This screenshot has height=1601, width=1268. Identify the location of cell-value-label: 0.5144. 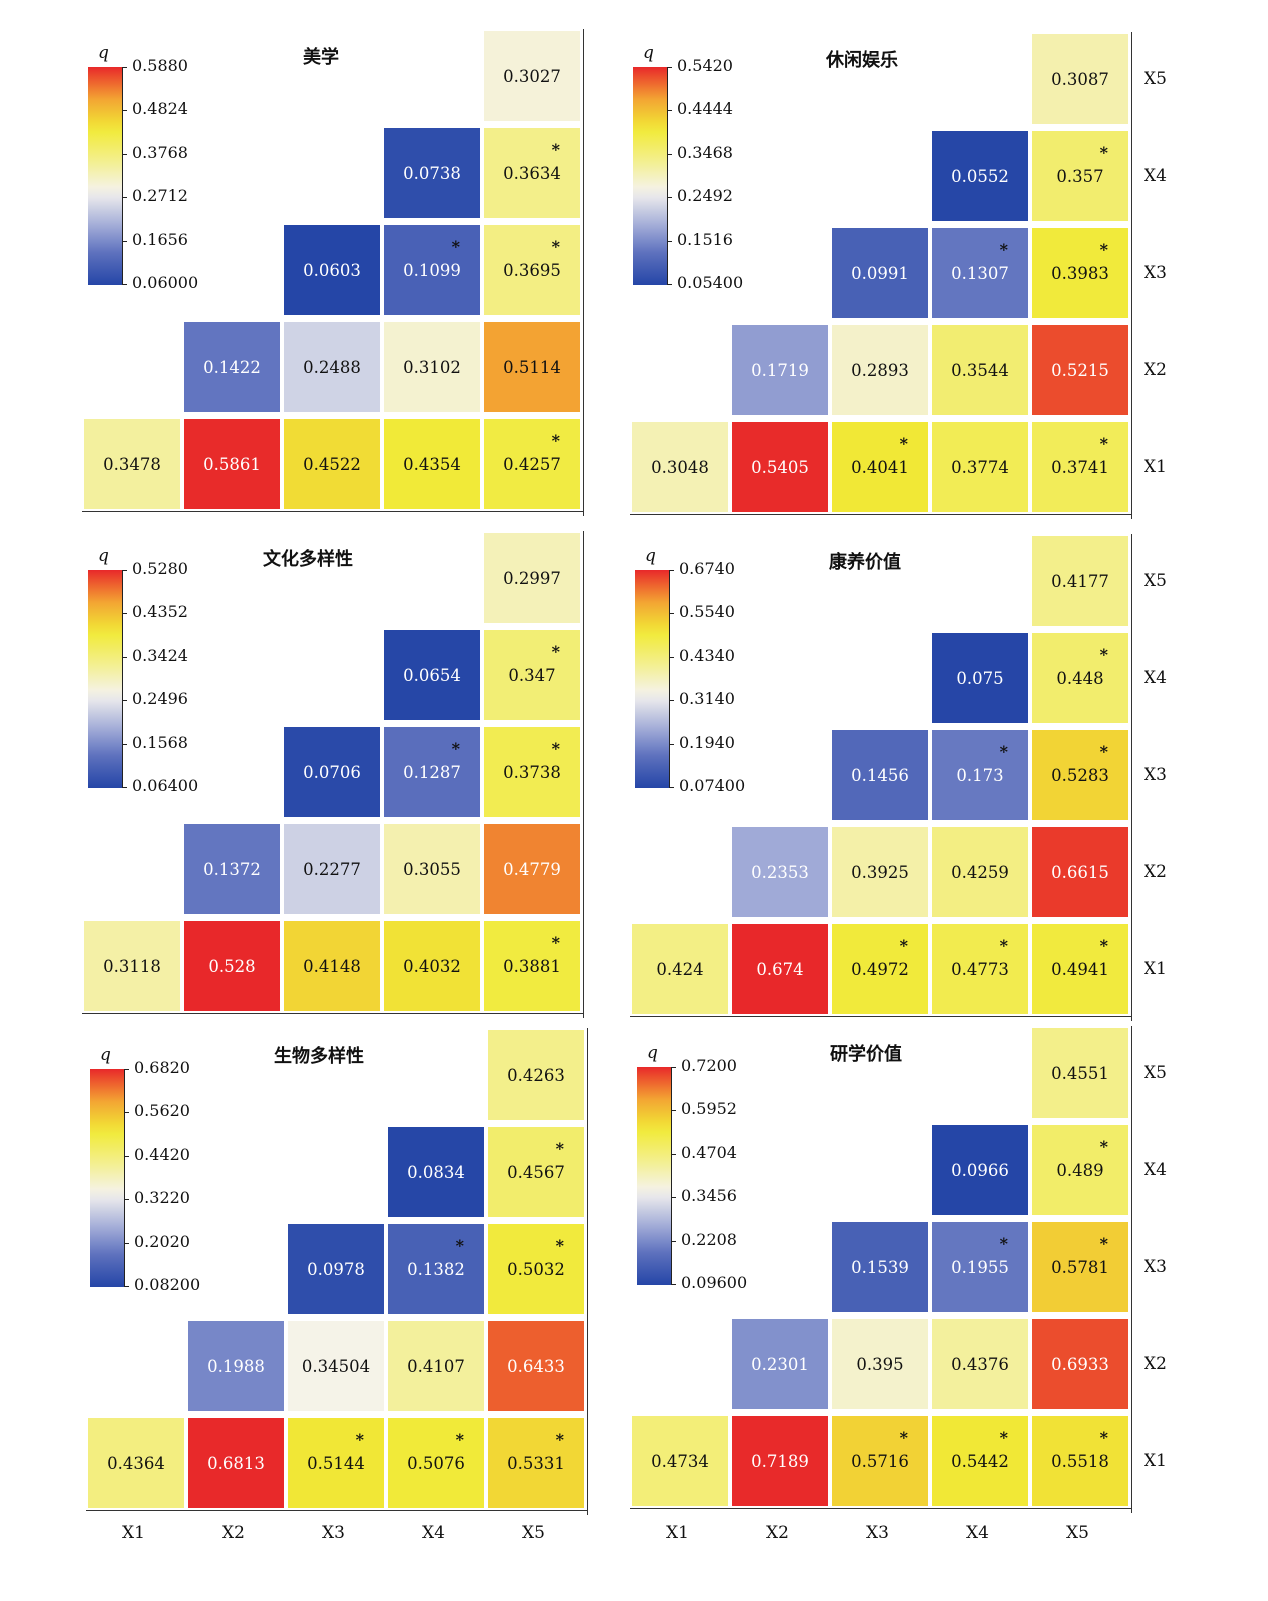
(336, 1463).